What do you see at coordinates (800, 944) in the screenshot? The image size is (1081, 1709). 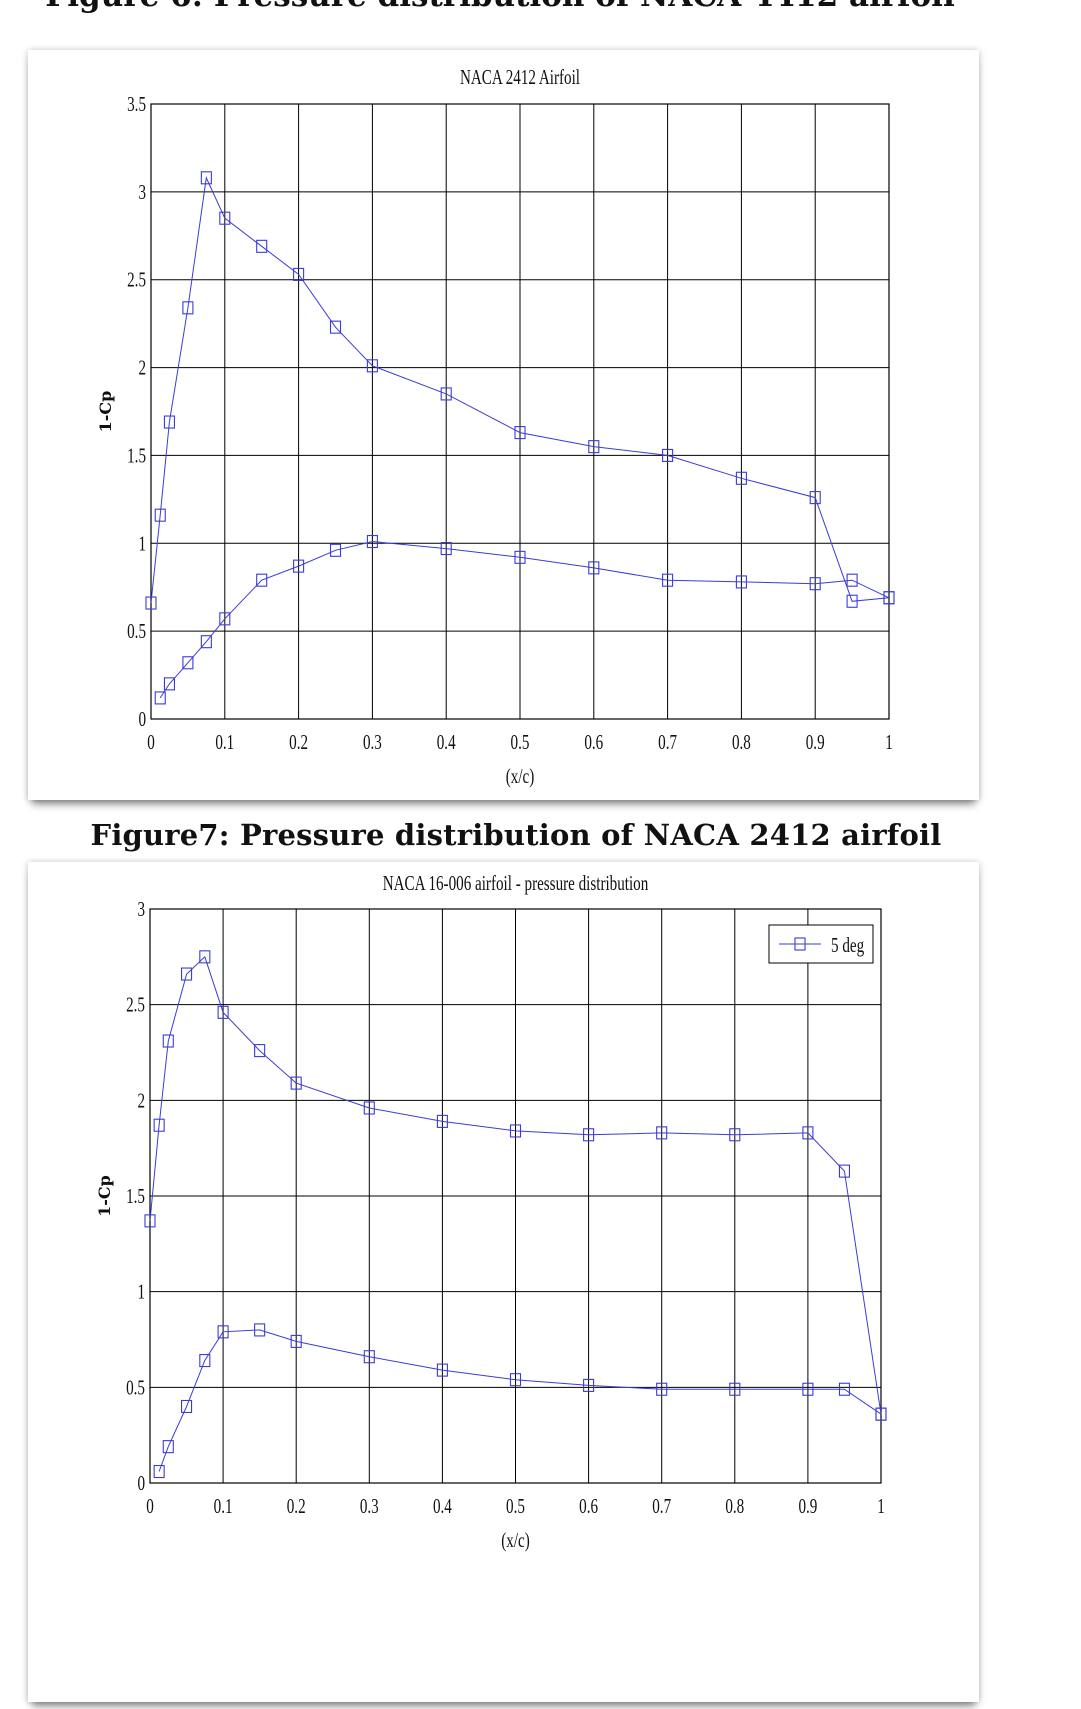 I see `legend-marker` at bounding box center [800, 944].